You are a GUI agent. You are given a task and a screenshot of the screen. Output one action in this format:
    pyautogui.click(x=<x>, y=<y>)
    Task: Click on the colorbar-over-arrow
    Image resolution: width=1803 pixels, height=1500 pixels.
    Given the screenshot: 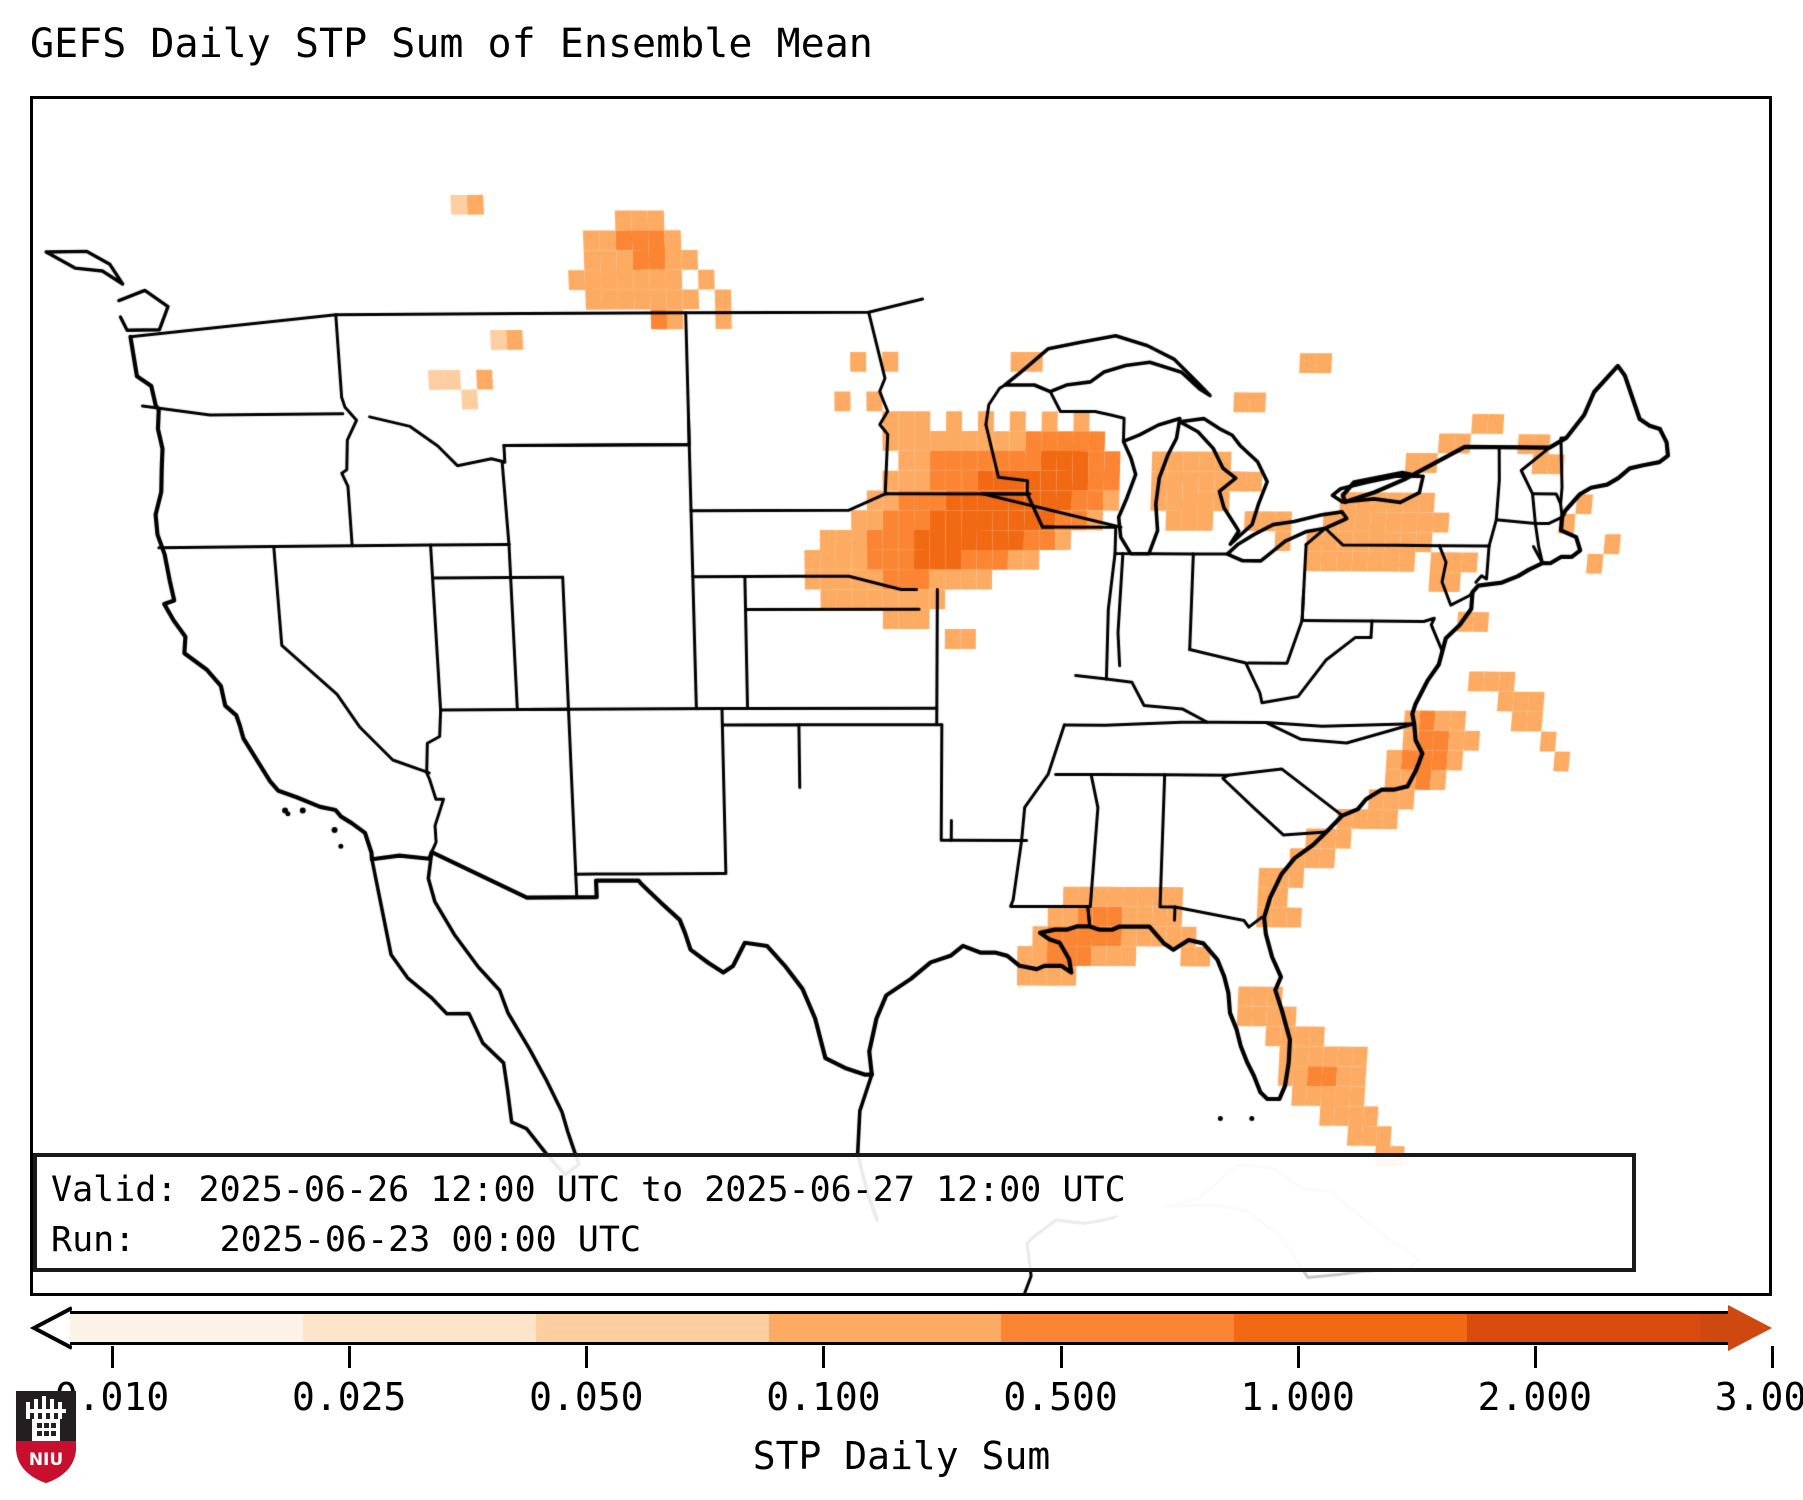 What is the action you would take?
    pyautogui.click(x=1750, y=1328)
    